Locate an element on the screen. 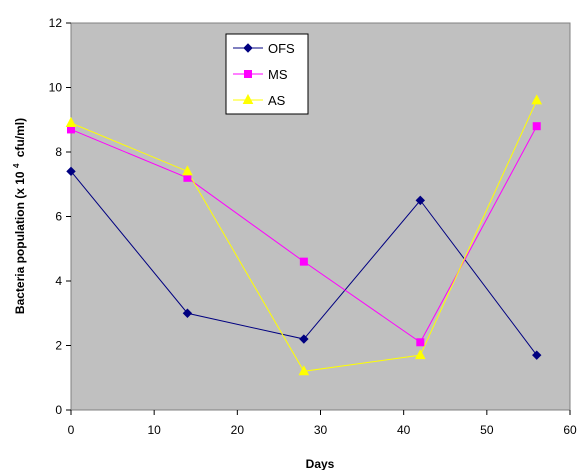  x-tick-label: 40 is located at coordinates (404, 430).